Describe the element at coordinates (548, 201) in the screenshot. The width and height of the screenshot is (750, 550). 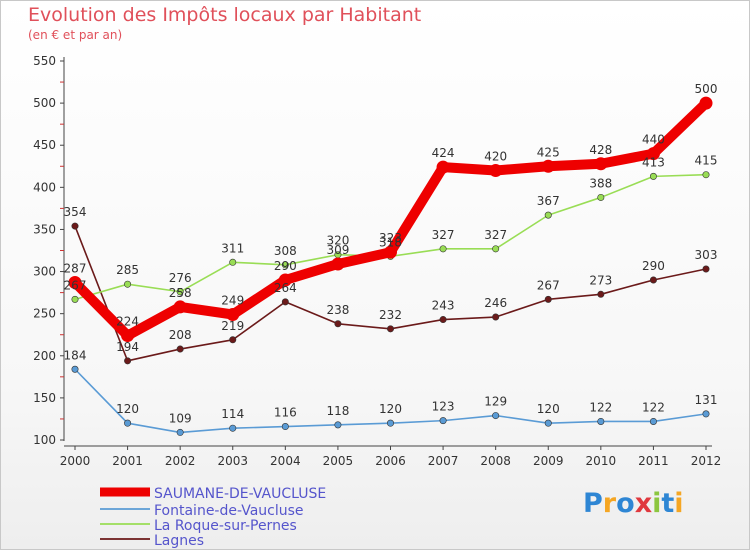
I see `data-label: 367` at that location.